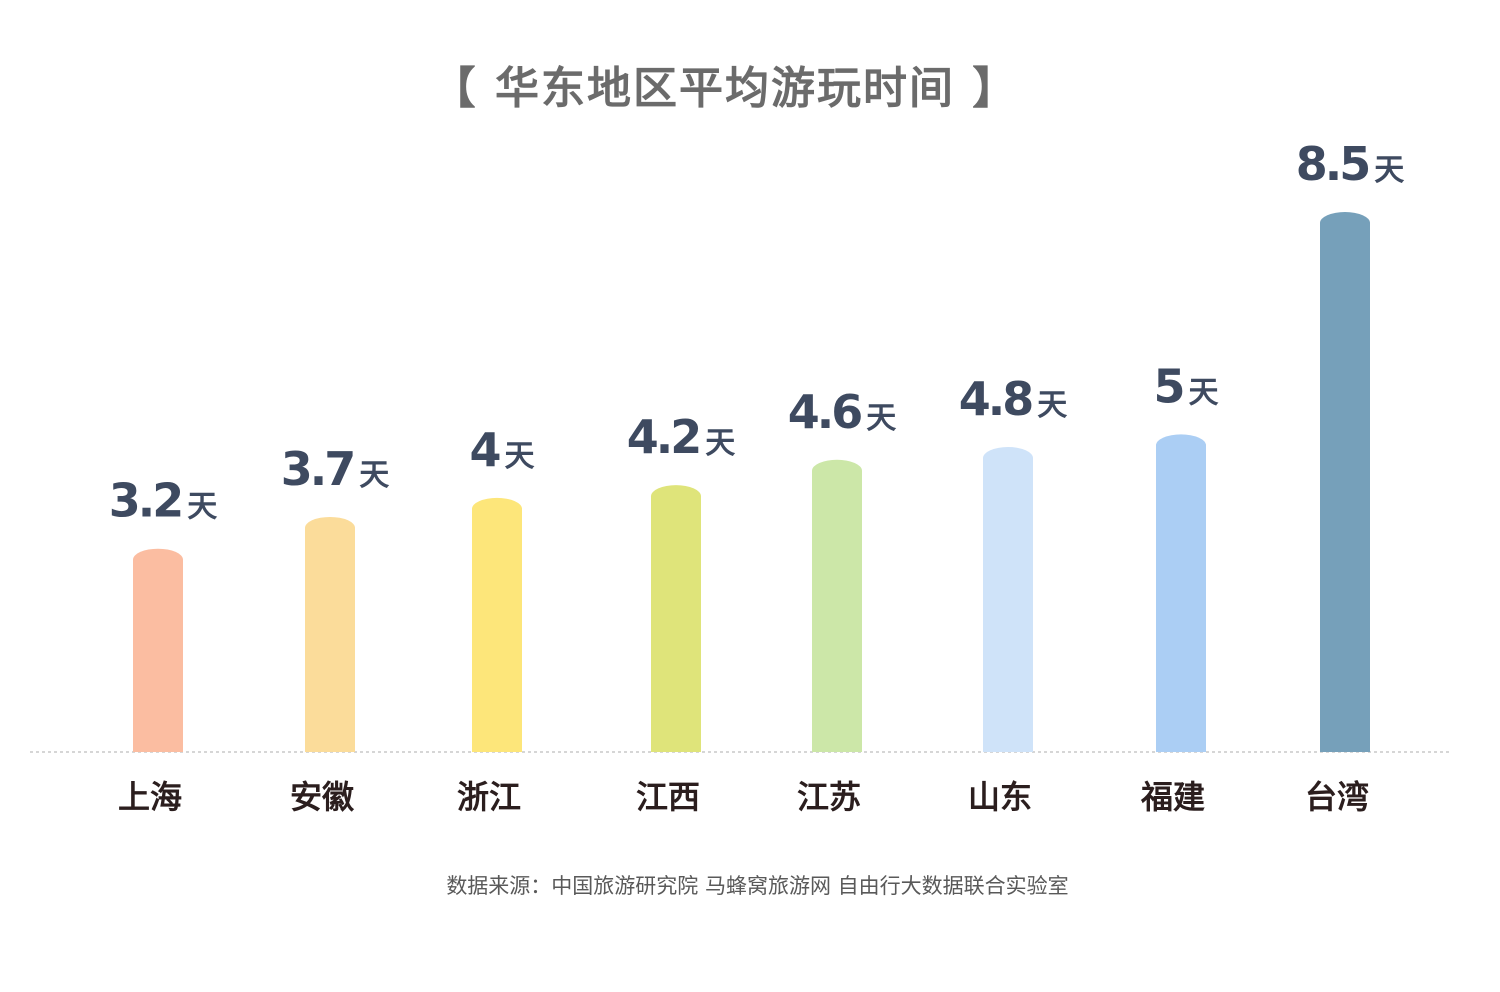  I want to click on data-label-value: 4, so click(484, 450).